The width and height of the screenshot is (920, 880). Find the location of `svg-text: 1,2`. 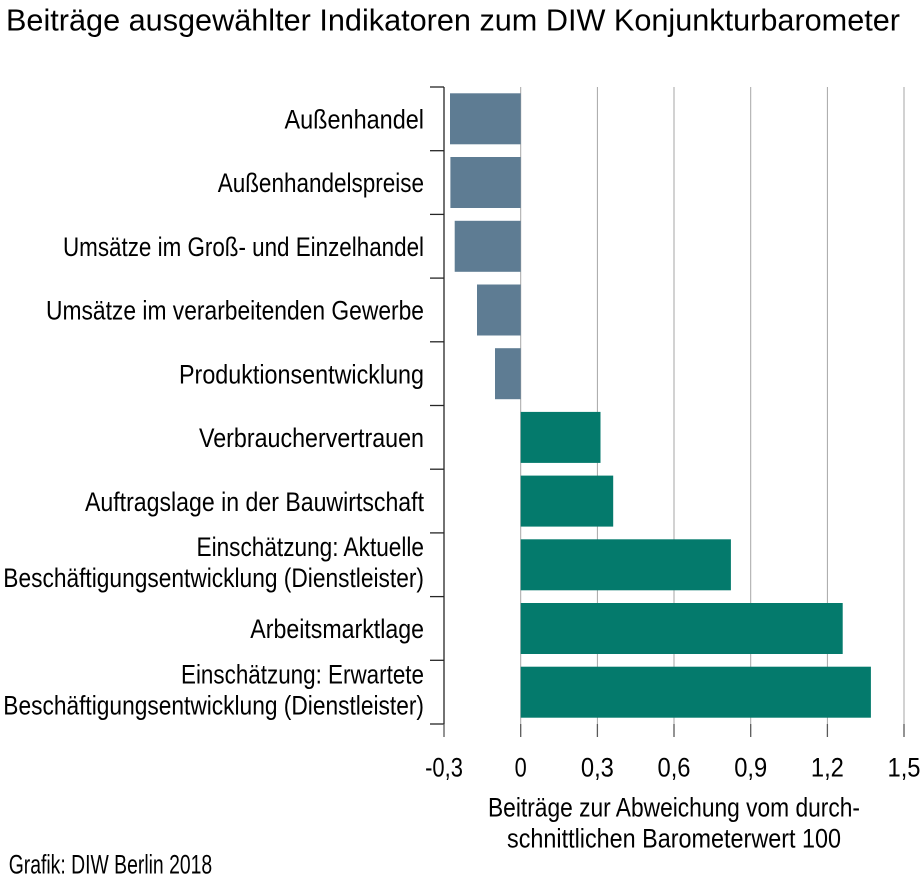

svg-text: 1,2 is located at coordinates (827, 767).